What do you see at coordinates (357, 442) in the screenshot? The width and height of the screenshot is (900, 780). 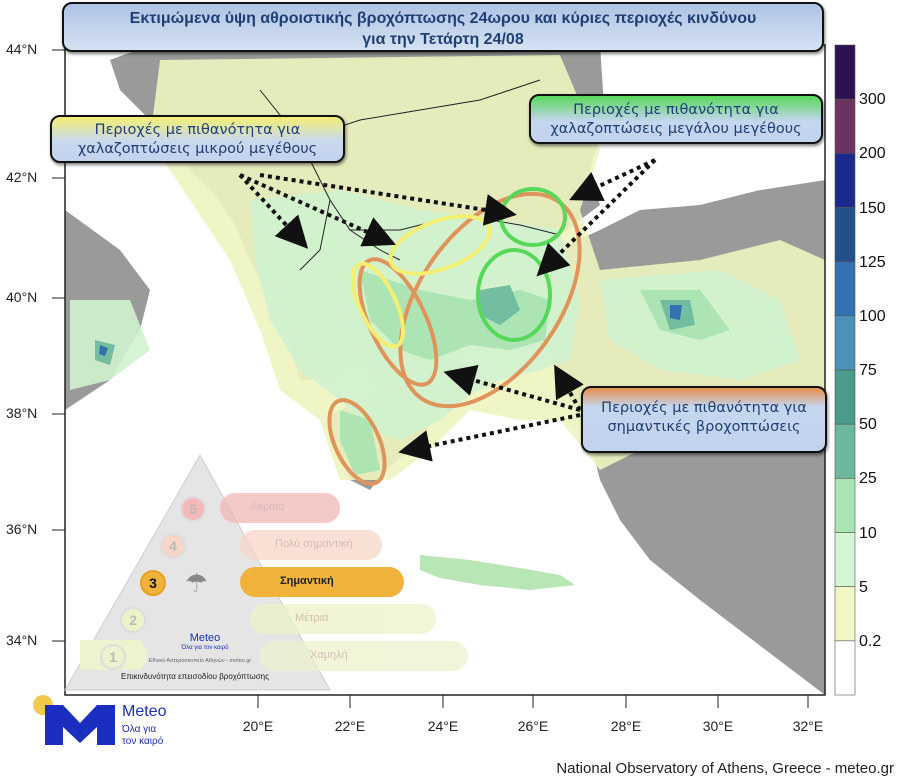 I see `heavy-rain-zone-peloponnese` at bounding box center [357, 442].